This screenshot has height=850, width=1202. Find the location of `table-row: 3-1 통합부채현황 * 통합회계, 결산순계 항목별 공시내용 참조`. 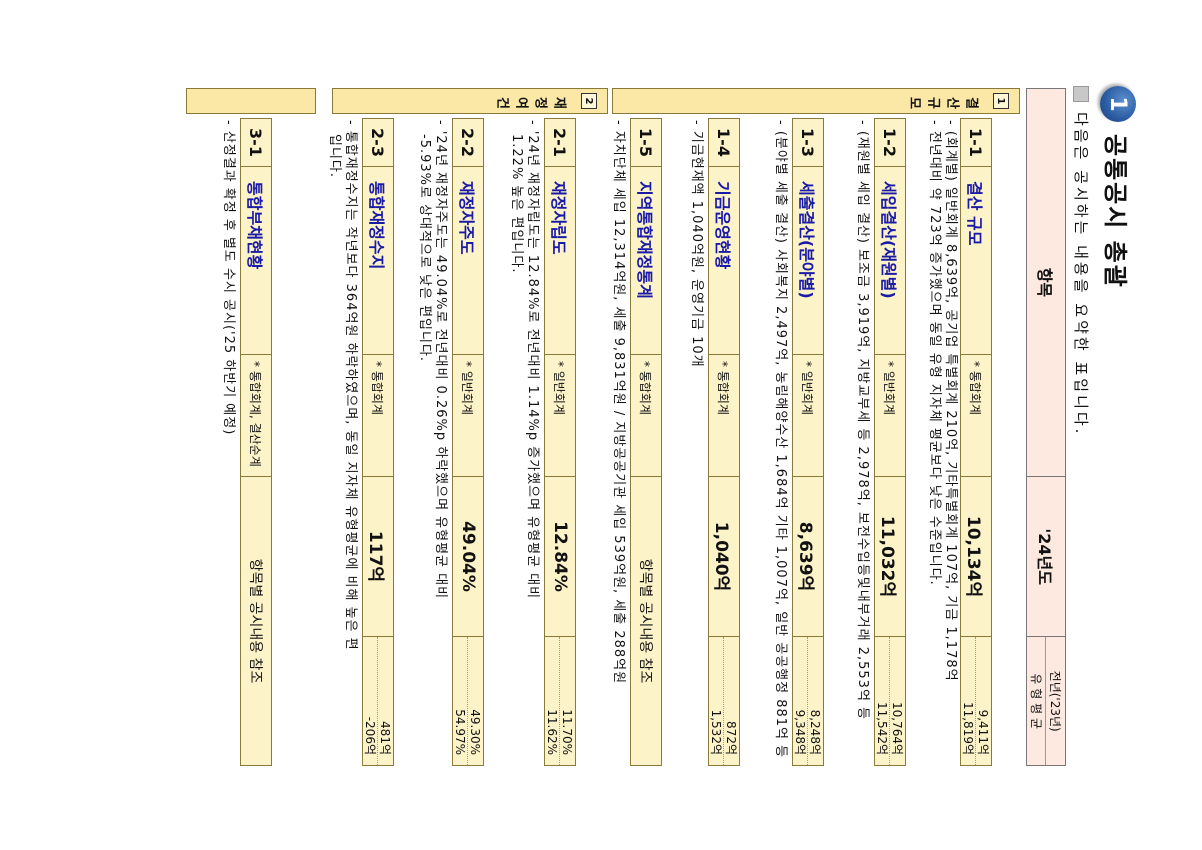

table-row: 3-1 통합부채현황 * 통합회계, 결산순계 항목별 공시내용 참조 is located at coordinates (256, 442).